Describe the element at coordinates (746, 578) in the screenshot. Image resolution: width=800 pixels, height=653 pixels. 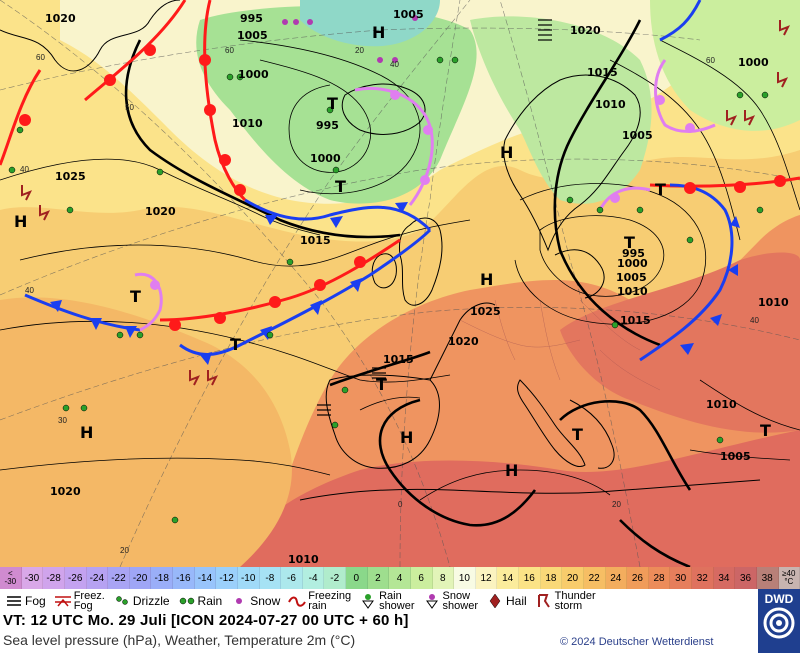
I see `temperature-scale-cell: 36` at that location.